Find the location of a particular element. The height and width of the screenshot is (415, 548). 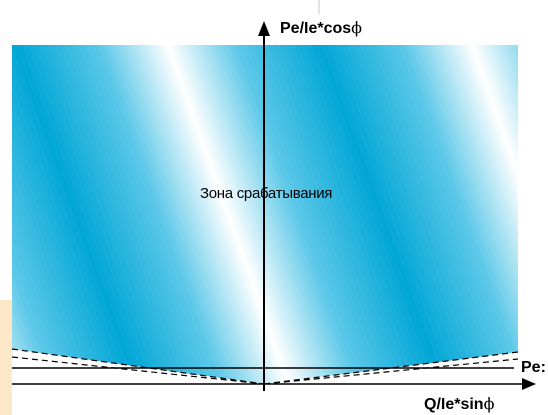

x-axis-arrow is located at coordinates (529, 384).